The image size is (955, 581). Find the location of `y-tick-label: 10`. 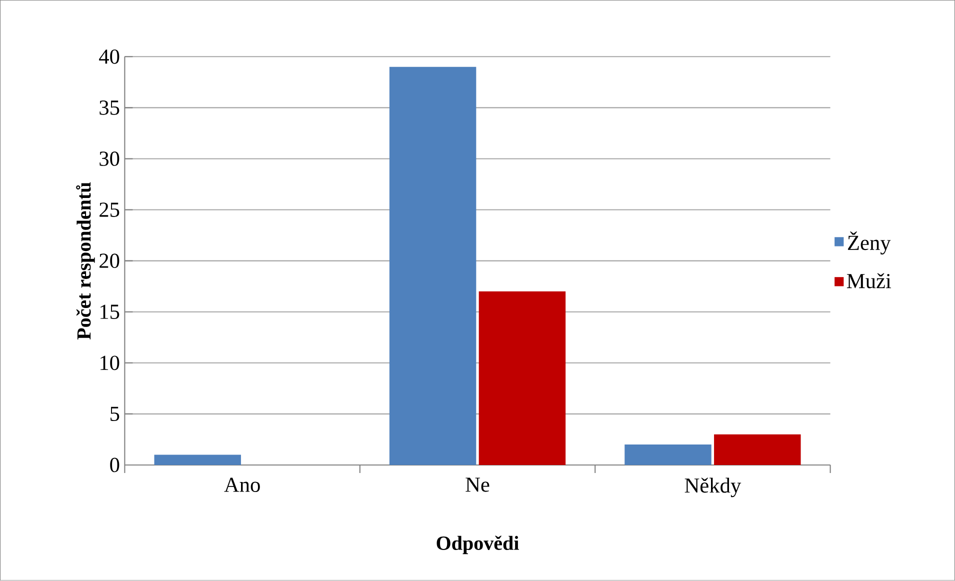

y-tick-label: 10 is located at coordinates (110, 363).